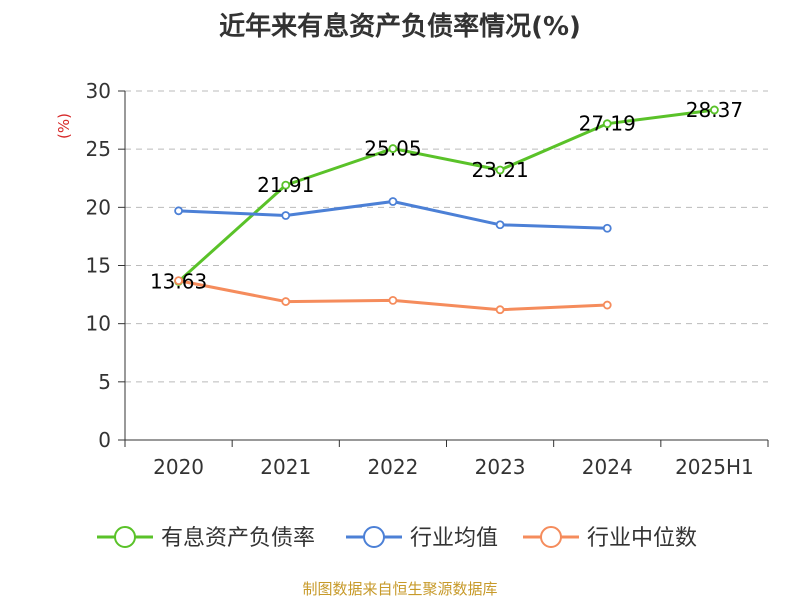 This screenshot has width=800, height=600. I want to click on data-label: 21.91, so click(285, 185).